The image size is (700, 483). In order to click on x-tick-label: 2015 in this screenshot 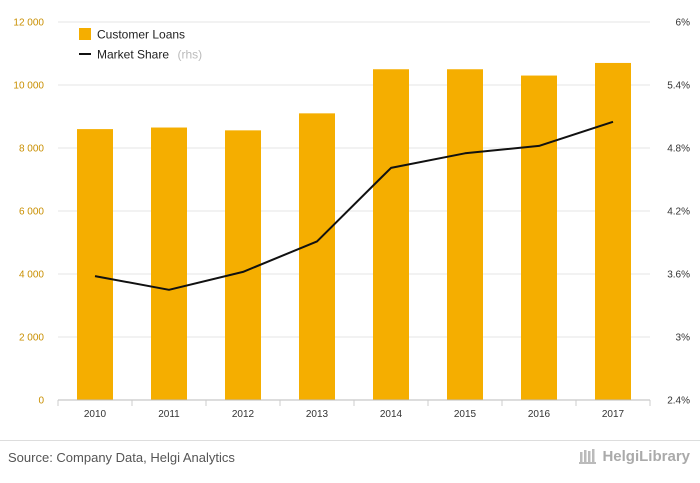, I will do `click(465, 414)`.